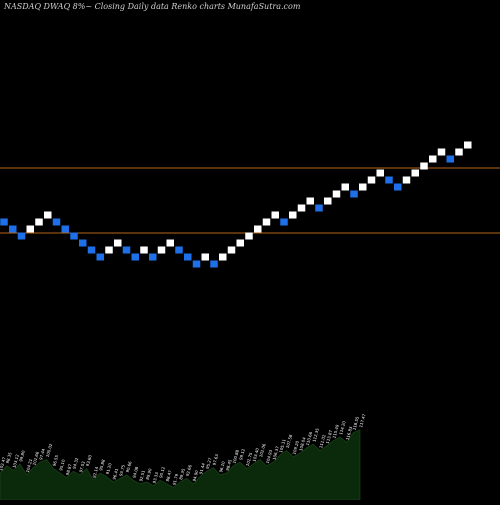 Image resolution: width=500 pixels, height=505 pixels. I want to click on volume-data-label: 116.83, so click(349, 432).